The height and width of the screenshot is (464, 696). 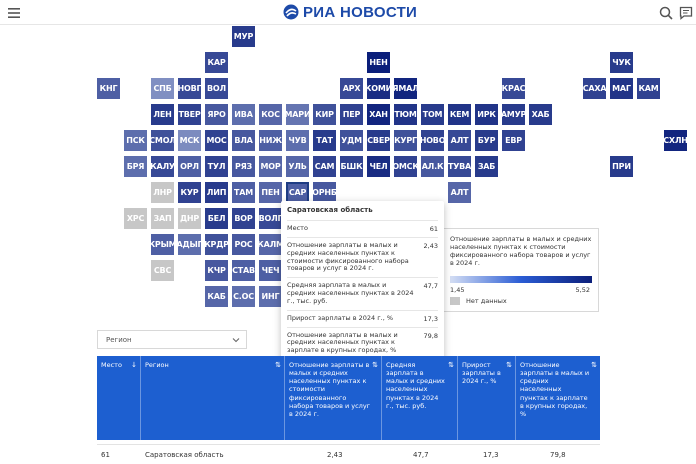 What do you see at coordinates (378, 62) in the screenshot?
I see `region-tile: НЕН` at bounding box center [378, 62].